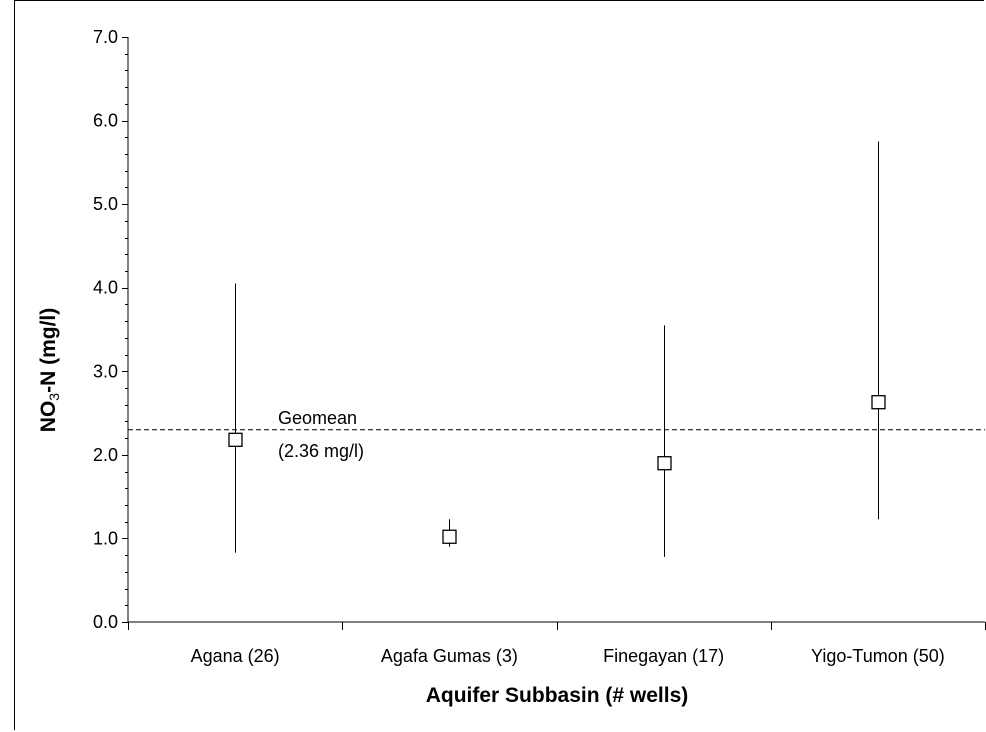 The width and height of the screenshot is (986, 732). Describe the element at coordinates (556, 434) in the screenshot. I see `geomean-reference: Geomean (2.36 mg/l)` at that location.